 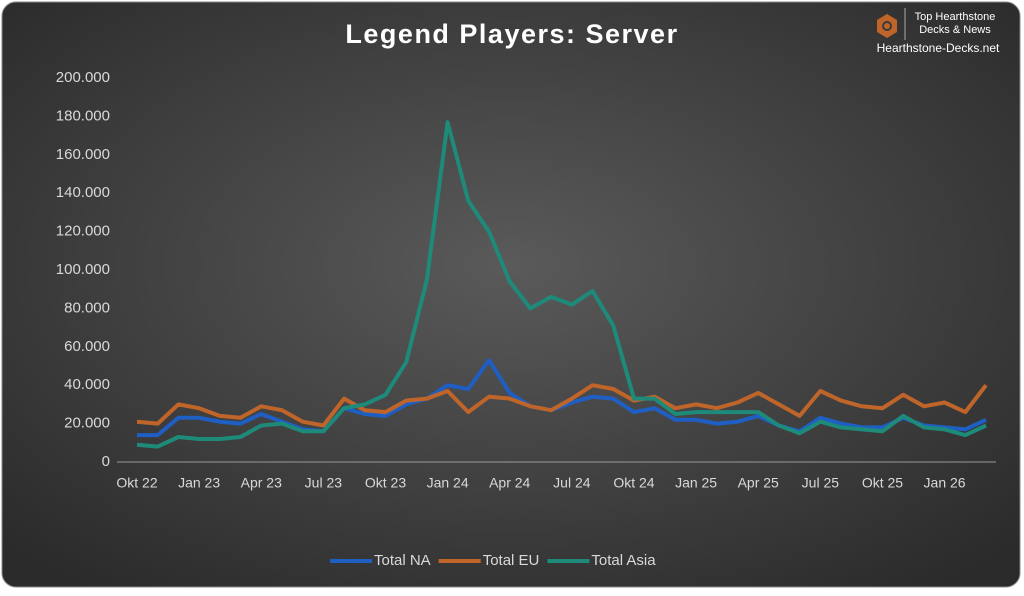 I want to click on y-tick-label: 0, so click(x=106, y=461).